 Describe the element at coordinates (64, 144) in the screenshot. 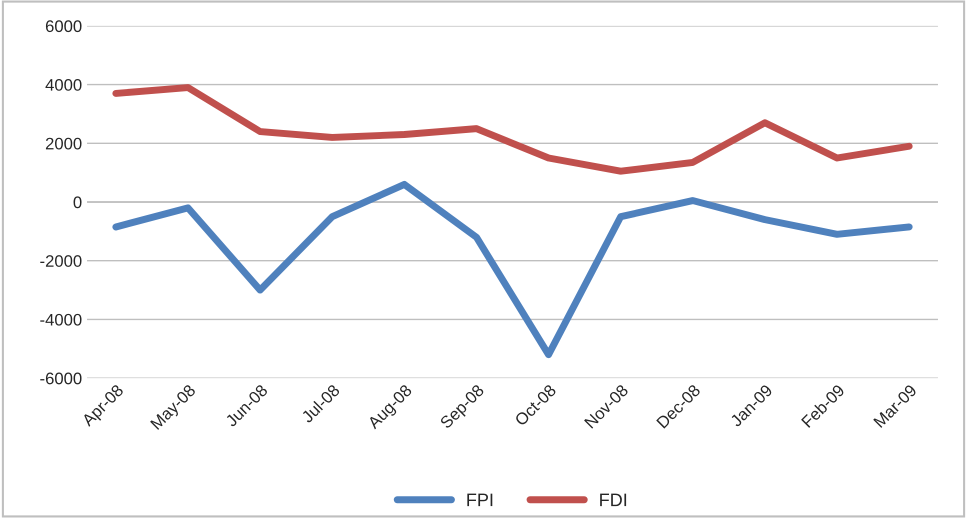

I see `y-tick-label: 2000` at that location.